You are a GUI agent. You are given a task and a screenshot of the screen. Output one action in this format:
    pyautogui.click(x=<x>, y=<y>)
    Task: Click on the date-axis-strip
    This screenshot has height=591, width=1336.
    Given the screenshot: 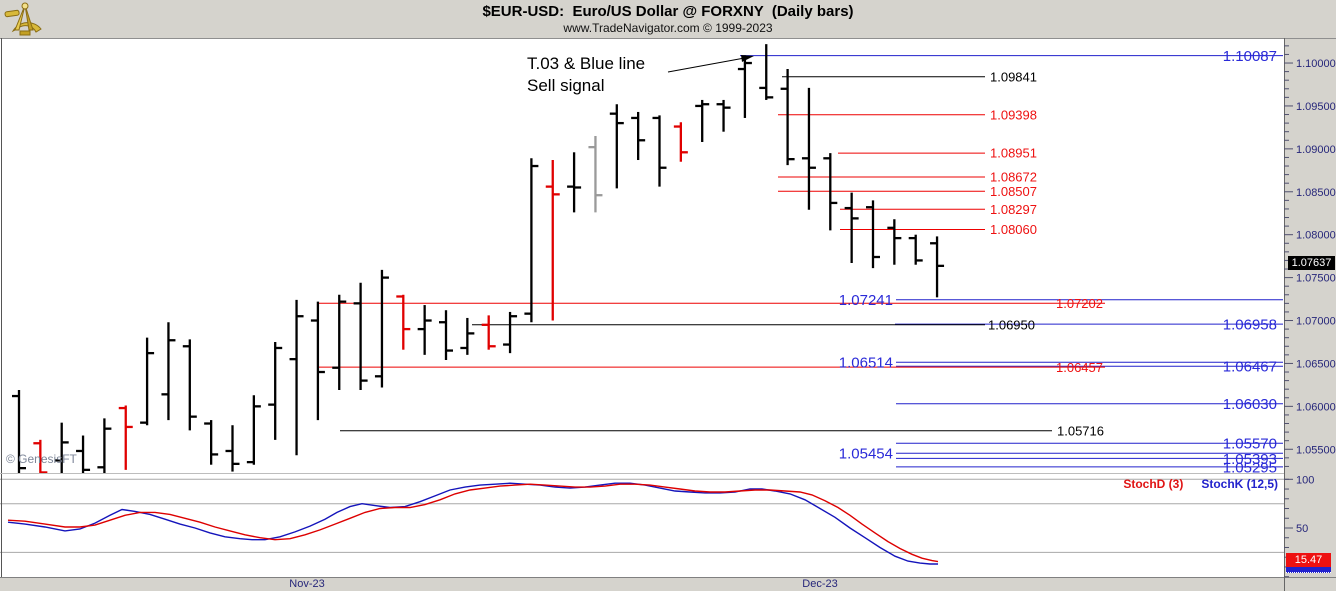 What is the action you would take?
    pyautogui.click(x=668, y=584)
    